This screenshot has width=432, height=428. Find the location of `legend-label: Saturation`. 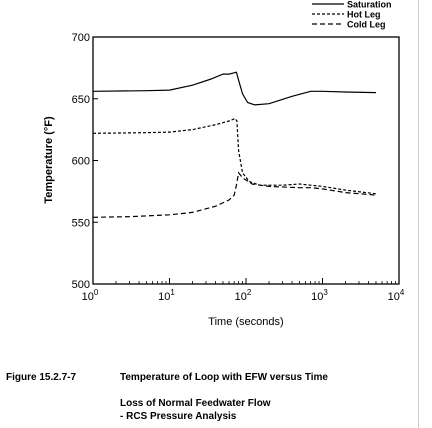

legend-label: Saturation is located at coordinates (369, 5).